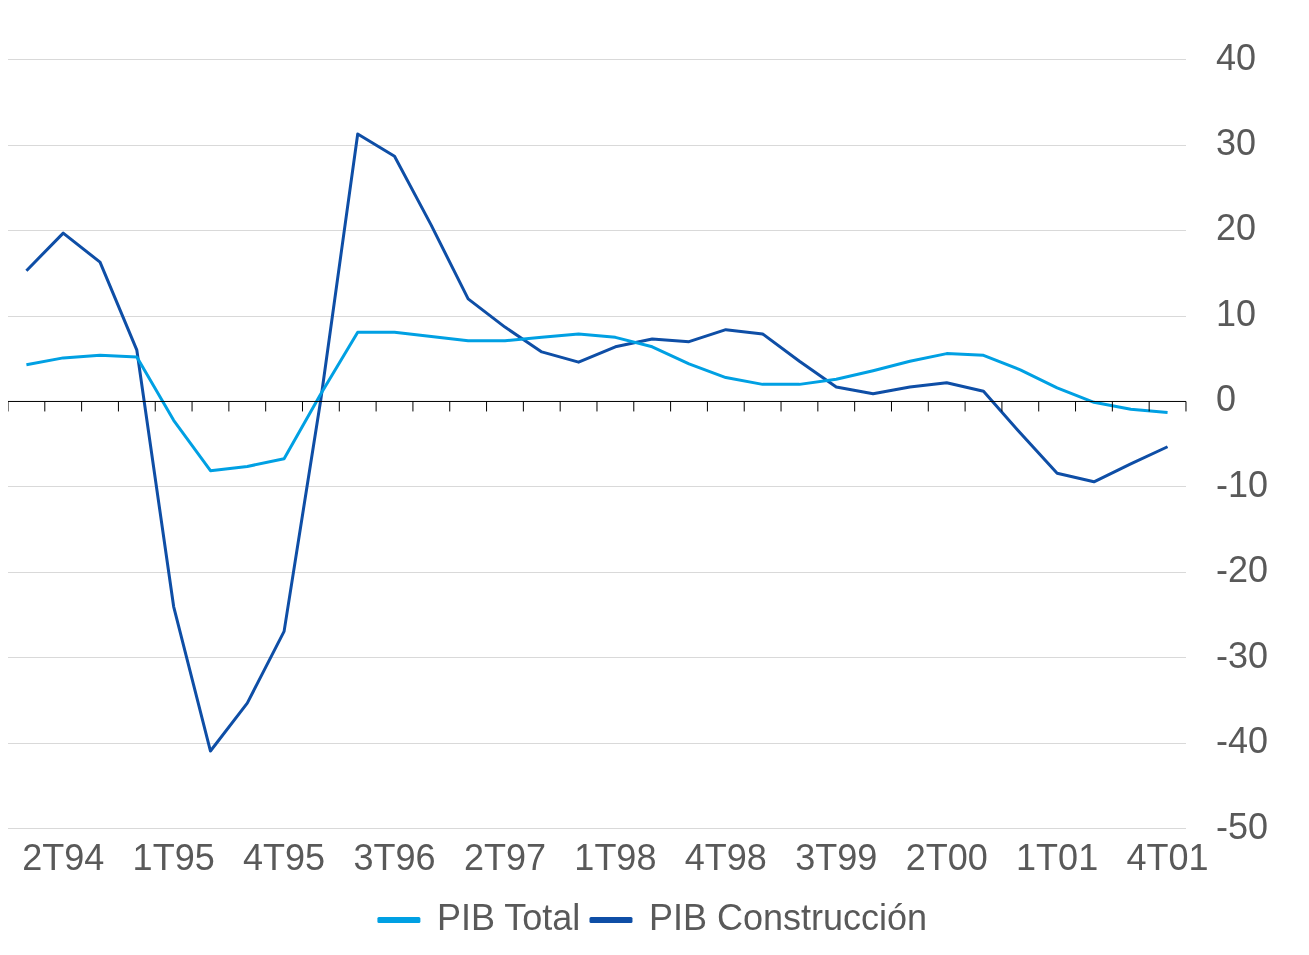 The image size is (1309, 955). I want to click on x-tick-label: 4T01, so click(1167, 858).